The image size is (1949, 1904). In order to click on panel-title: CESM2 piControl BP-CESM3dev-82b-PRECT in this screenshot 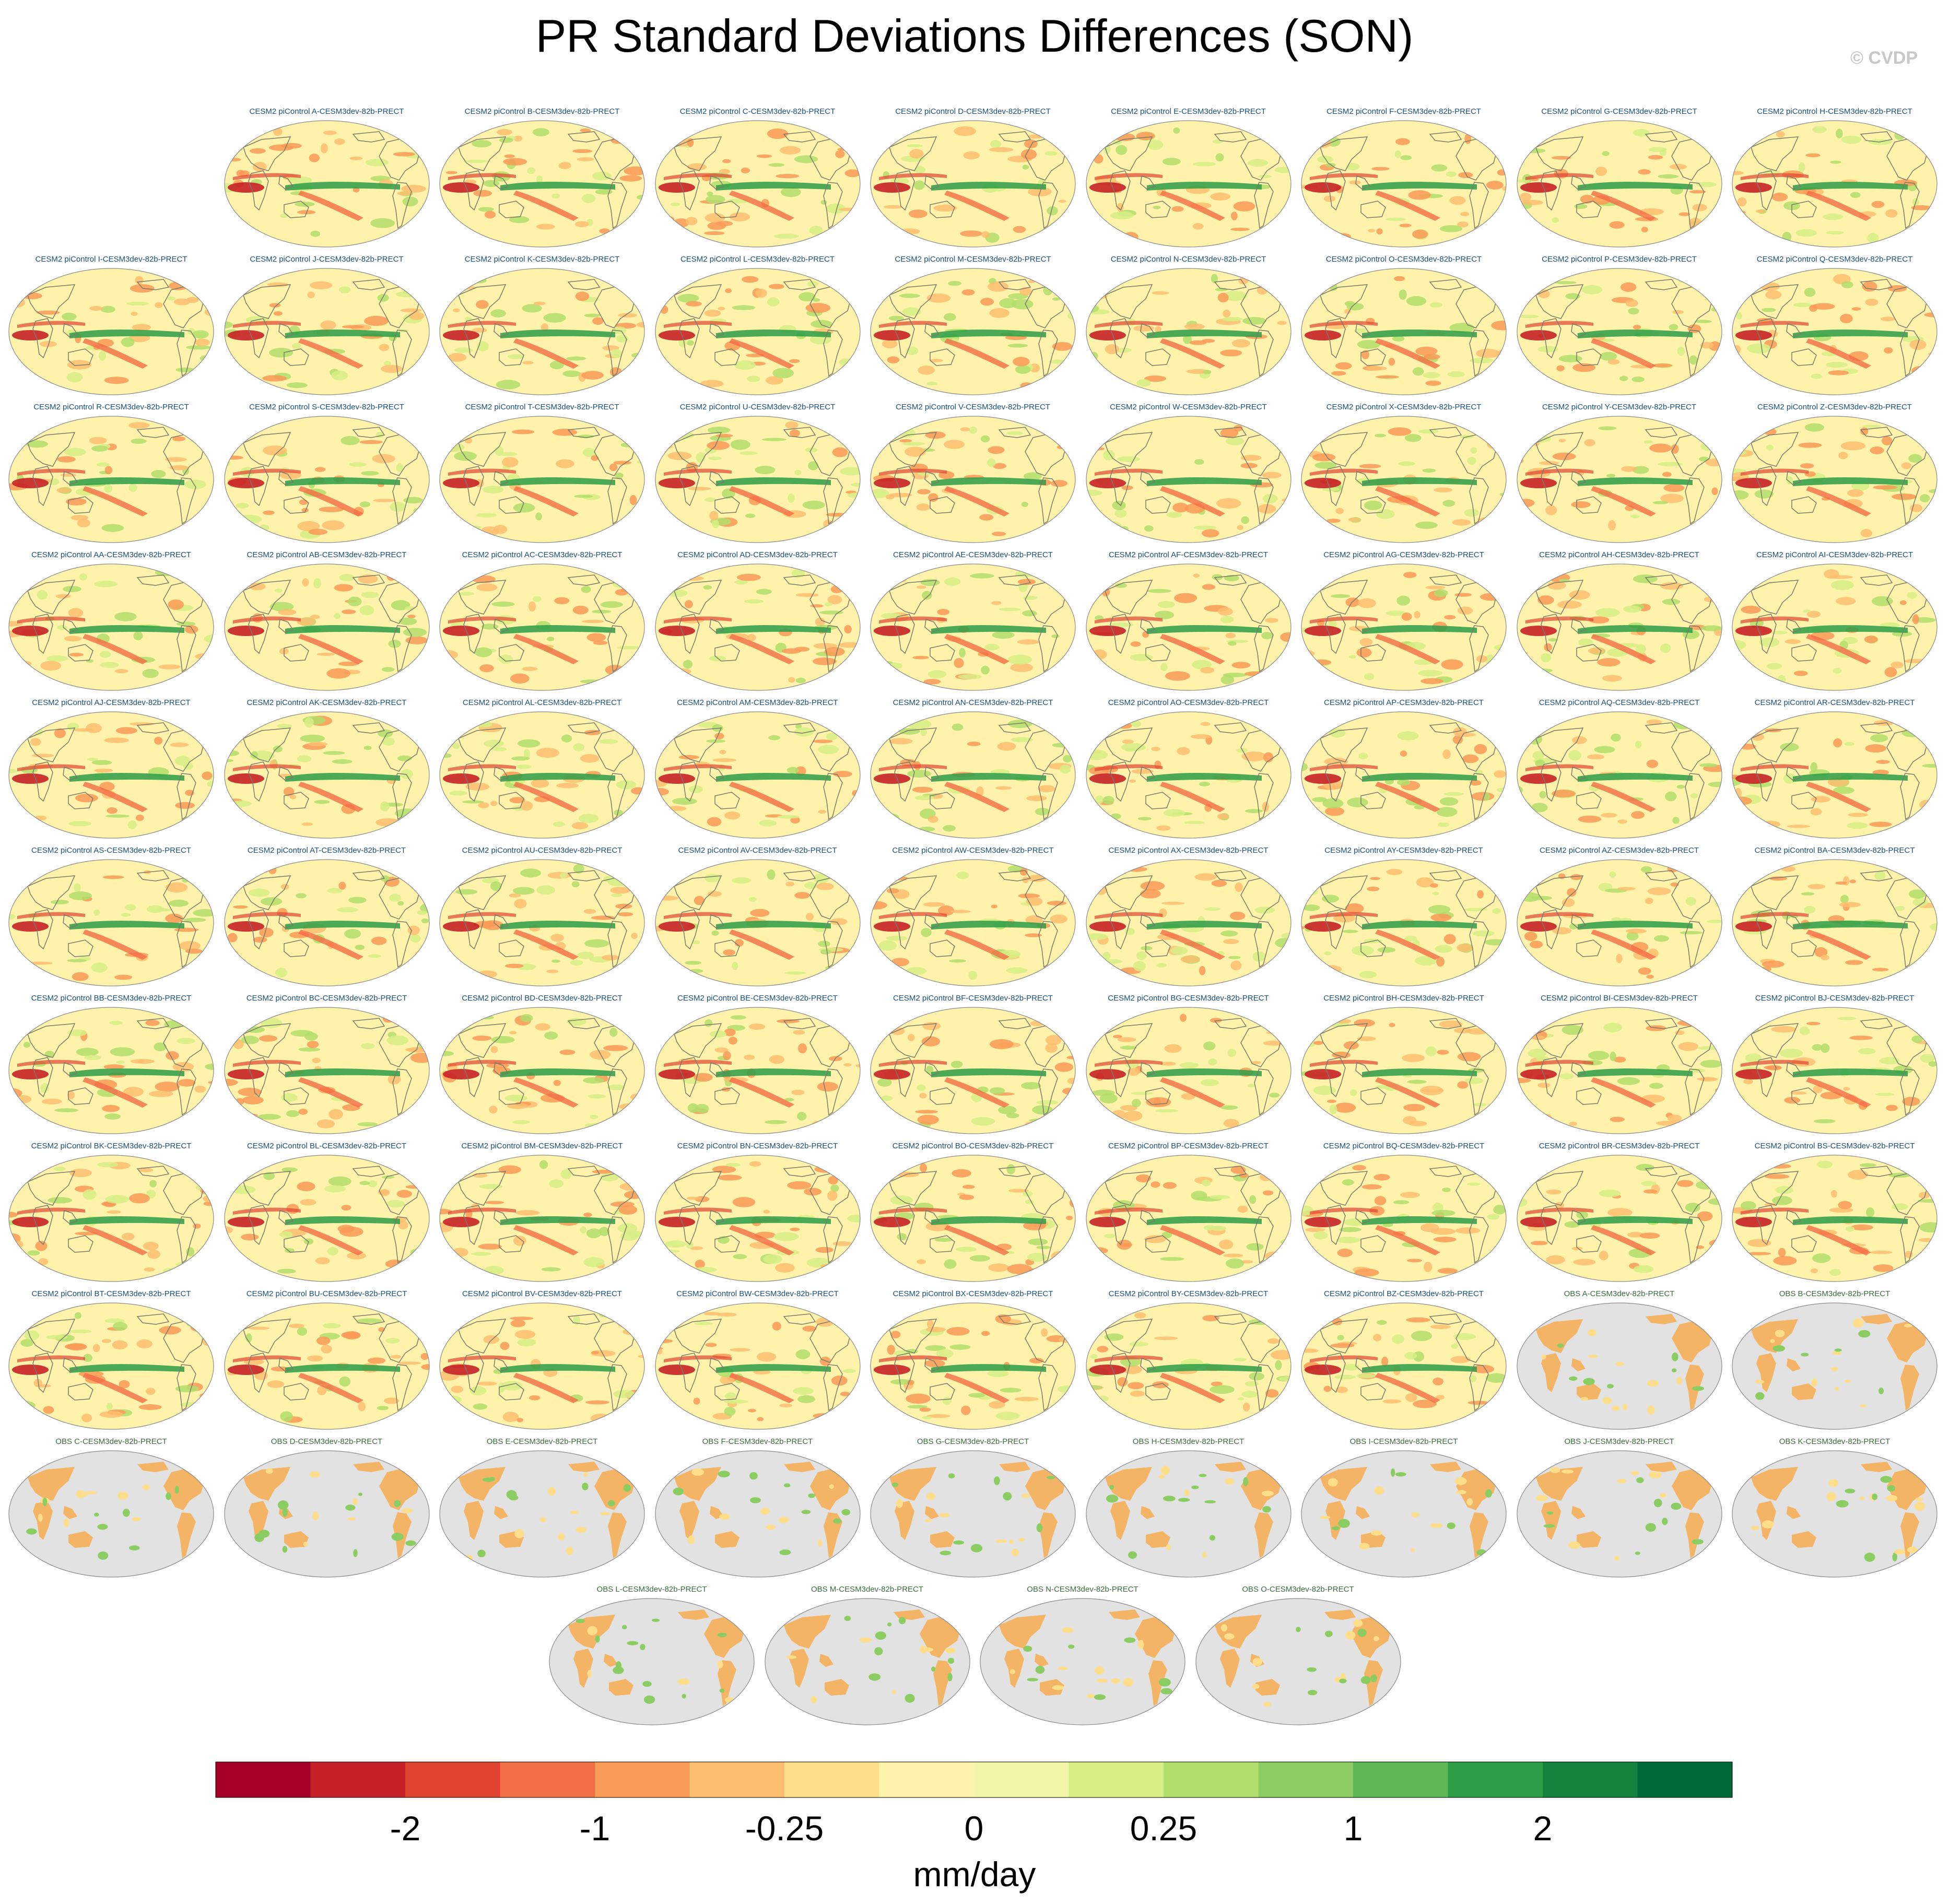, I will do `click(1188, 1146)`.